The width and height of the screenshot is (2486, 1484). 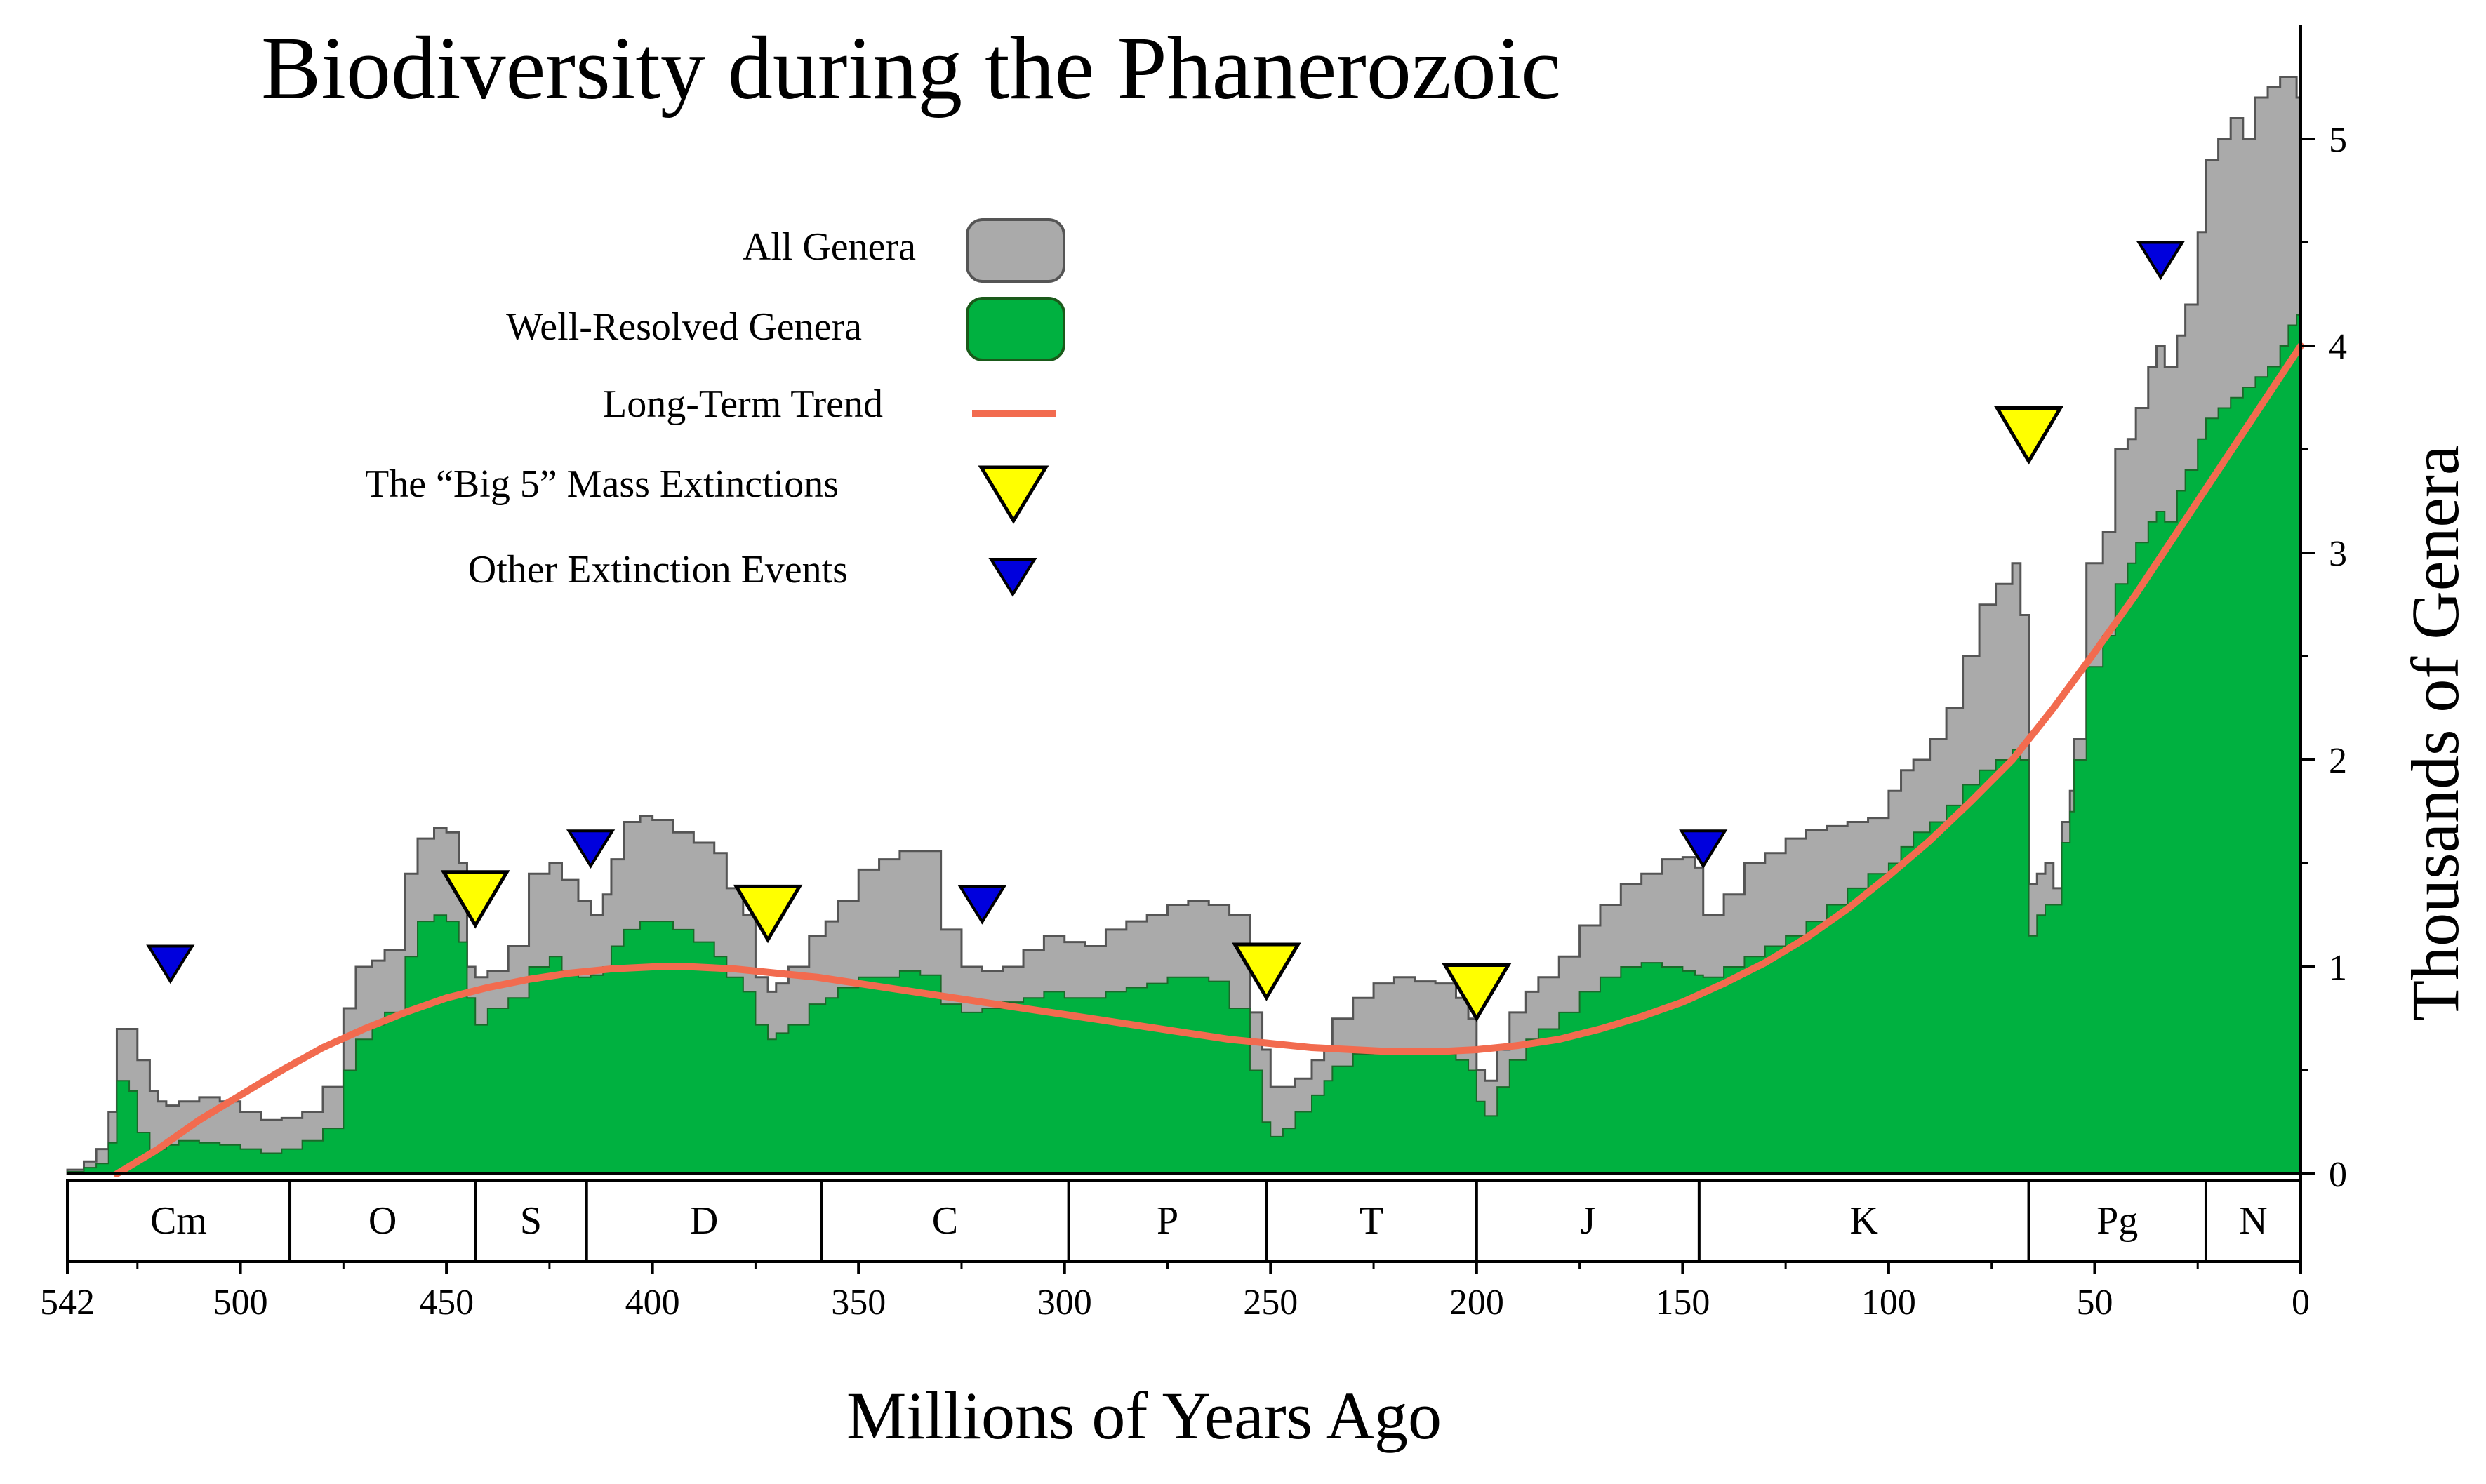 What do you see at coordinates (2094, 1303) in the screenshot?
I see `x-axis-tick-label: 50` at bounding box center [2094, 1303].